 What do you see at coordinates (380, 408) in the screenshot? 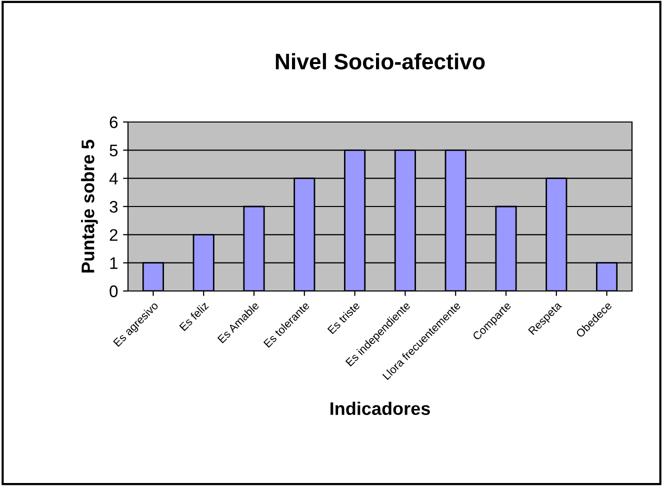
I see `x-axis-title: Indicadores` at bounding box center [380, 408].